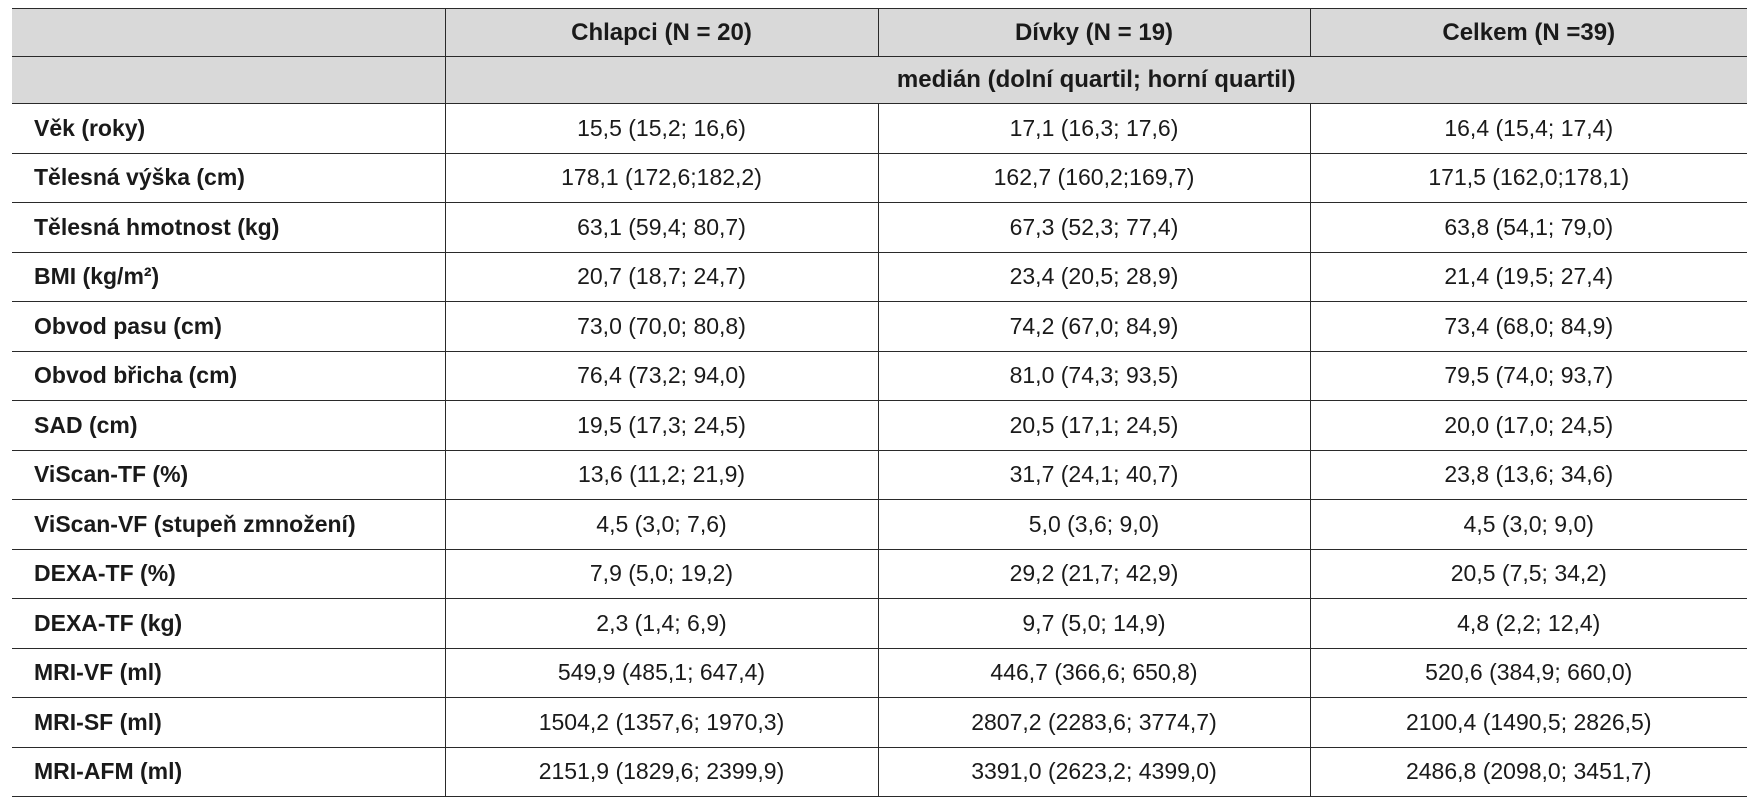  Describe the element at coordinates (661, 326) in the screenshot. I see `value-chlapci: 73,0 (70,0; 80,8)` at that location.